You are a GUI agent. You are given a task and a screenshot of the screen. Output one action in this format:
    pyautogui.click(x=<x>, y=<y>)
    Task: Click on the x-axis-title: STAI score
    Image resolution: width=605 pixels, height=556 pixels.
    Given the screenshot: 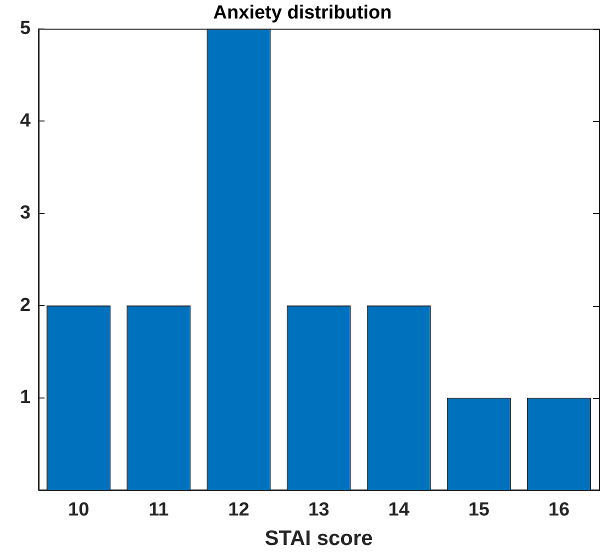 What is the action you would take?
    pyautogui.click(x=318, y=538)
    